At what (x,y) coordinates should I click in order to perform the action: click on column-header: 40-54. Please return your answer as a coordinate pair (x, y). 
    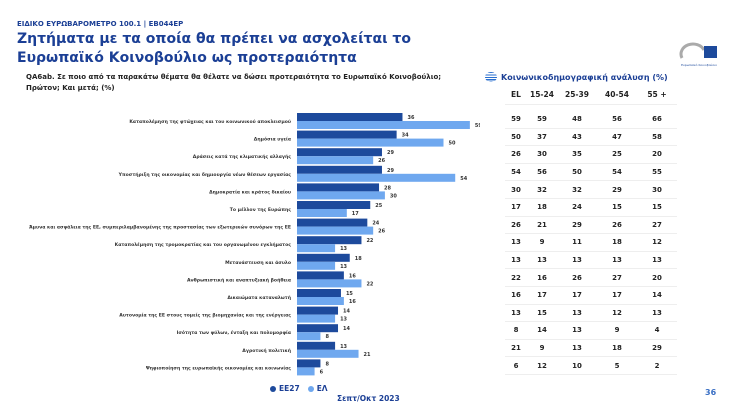
    Looking at the image, I should click on (617, 94).